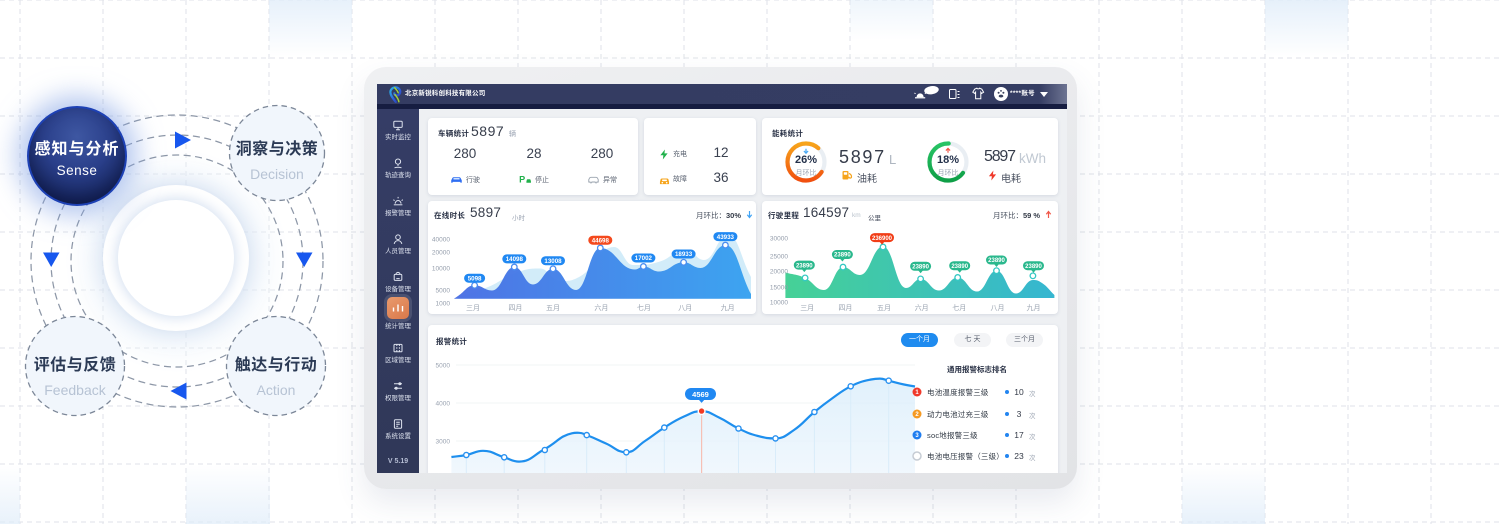 The height and width of the screenshot is (524, 1500). Describe the element at coordinates (684, 254) in the screenshot. I see `svg-text: 18933` at that location.